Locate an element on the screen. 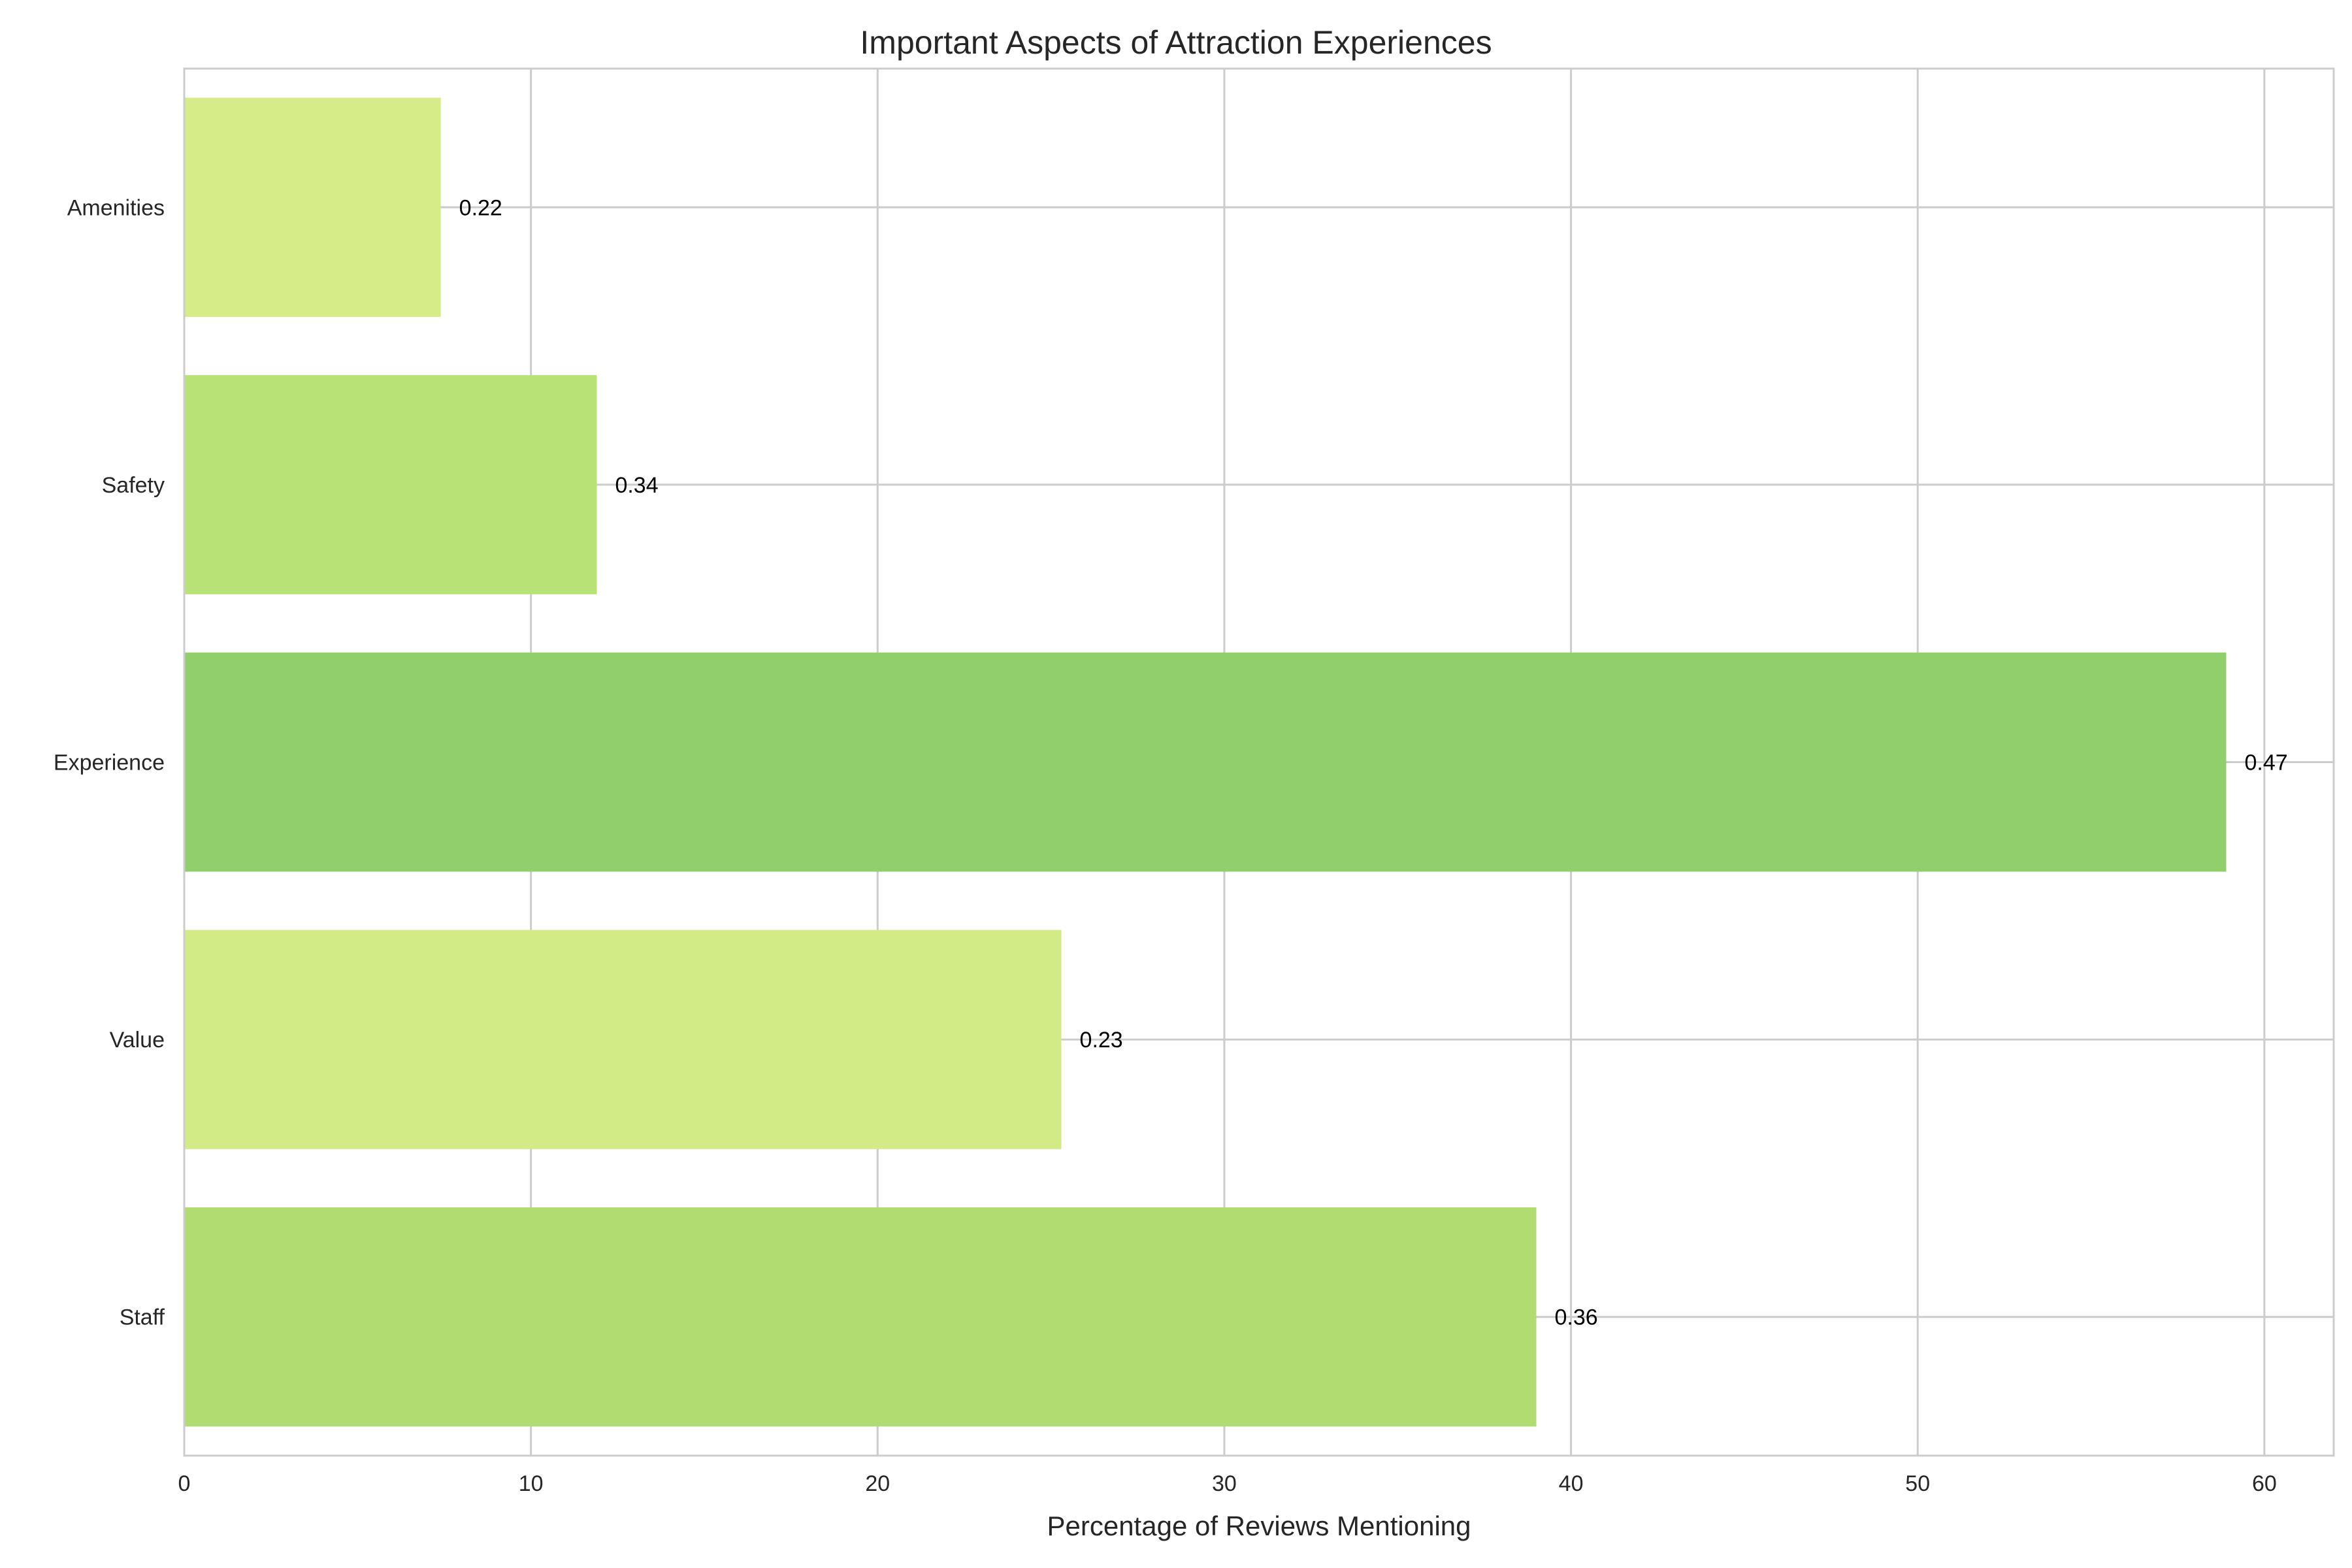  bar-amenities is located at coordinates (312, 207).